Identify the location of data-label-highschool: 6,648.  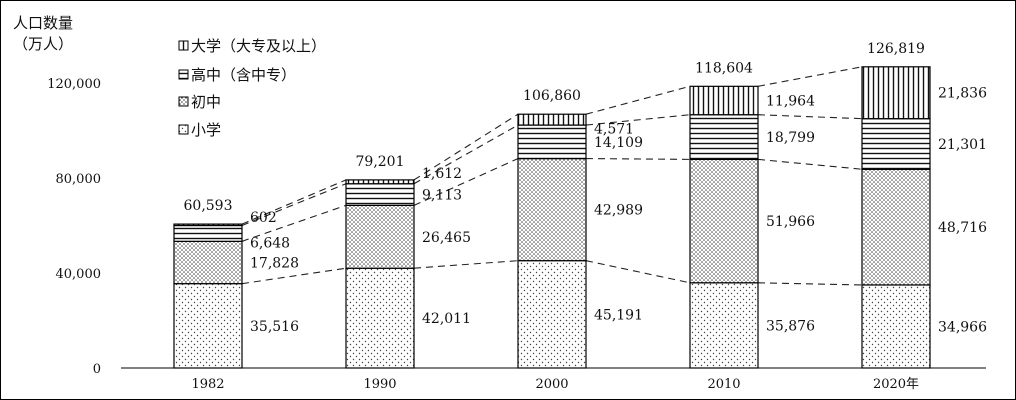
(270, 243).